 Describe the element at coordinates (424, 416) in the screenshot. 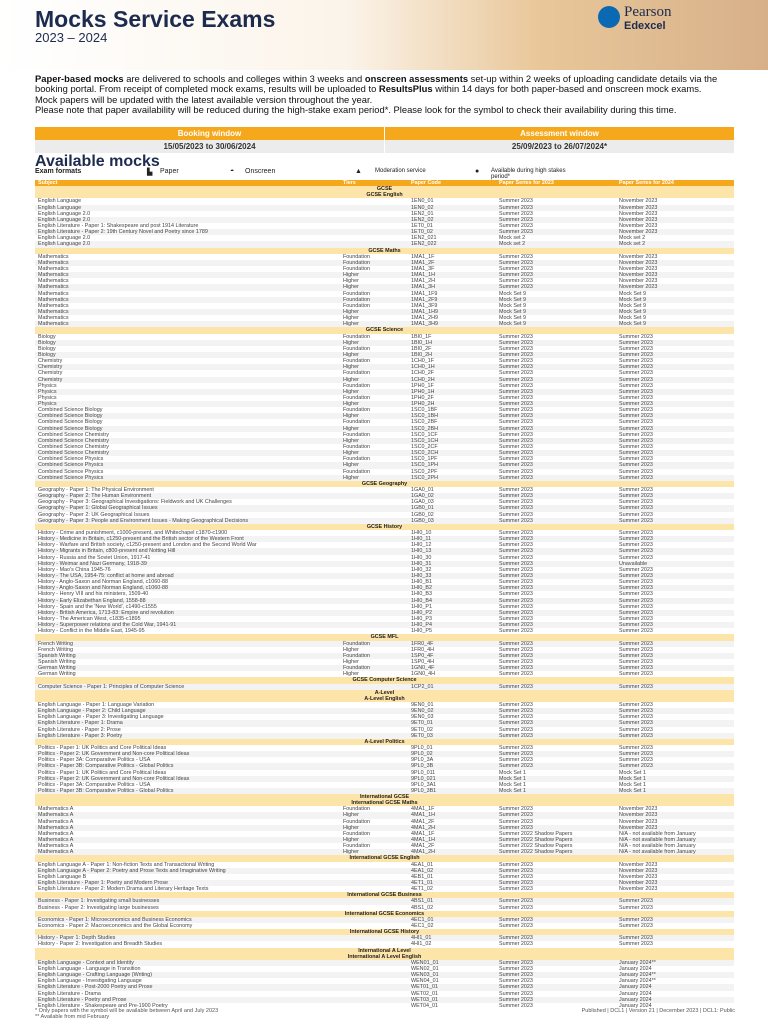

I see `cell: 1SC0_1BH` at that location.